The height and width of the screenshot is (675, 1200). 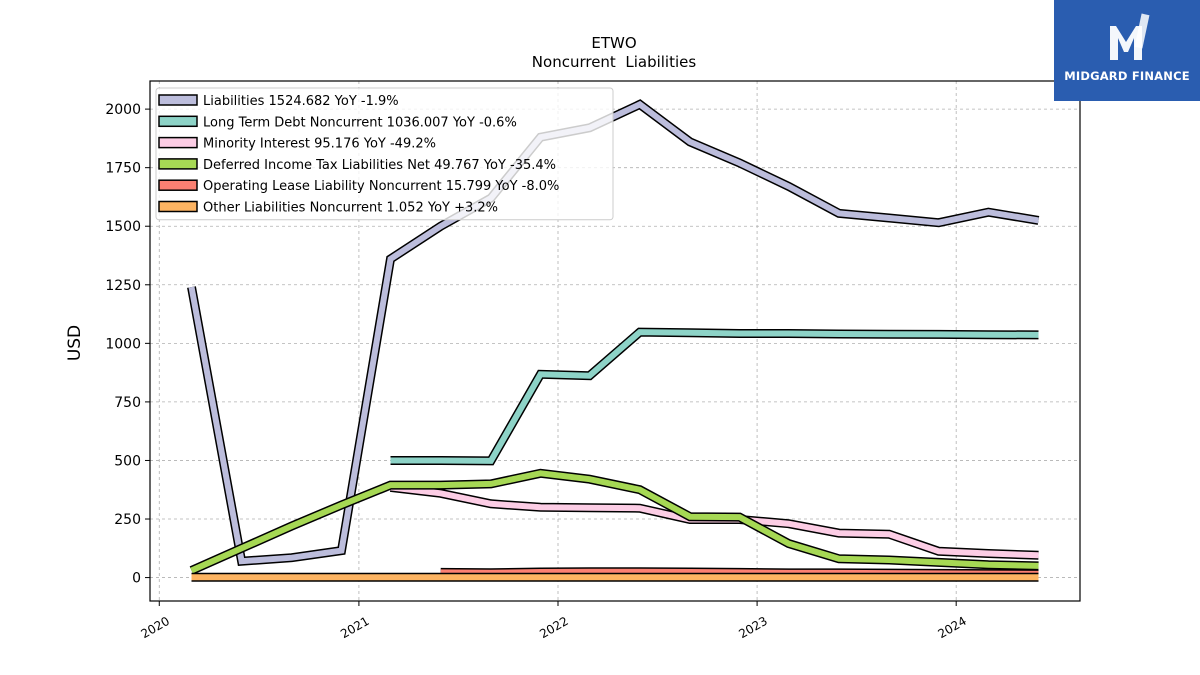 I want to click on y-tick-label: 750, so click(x=127, y=403).